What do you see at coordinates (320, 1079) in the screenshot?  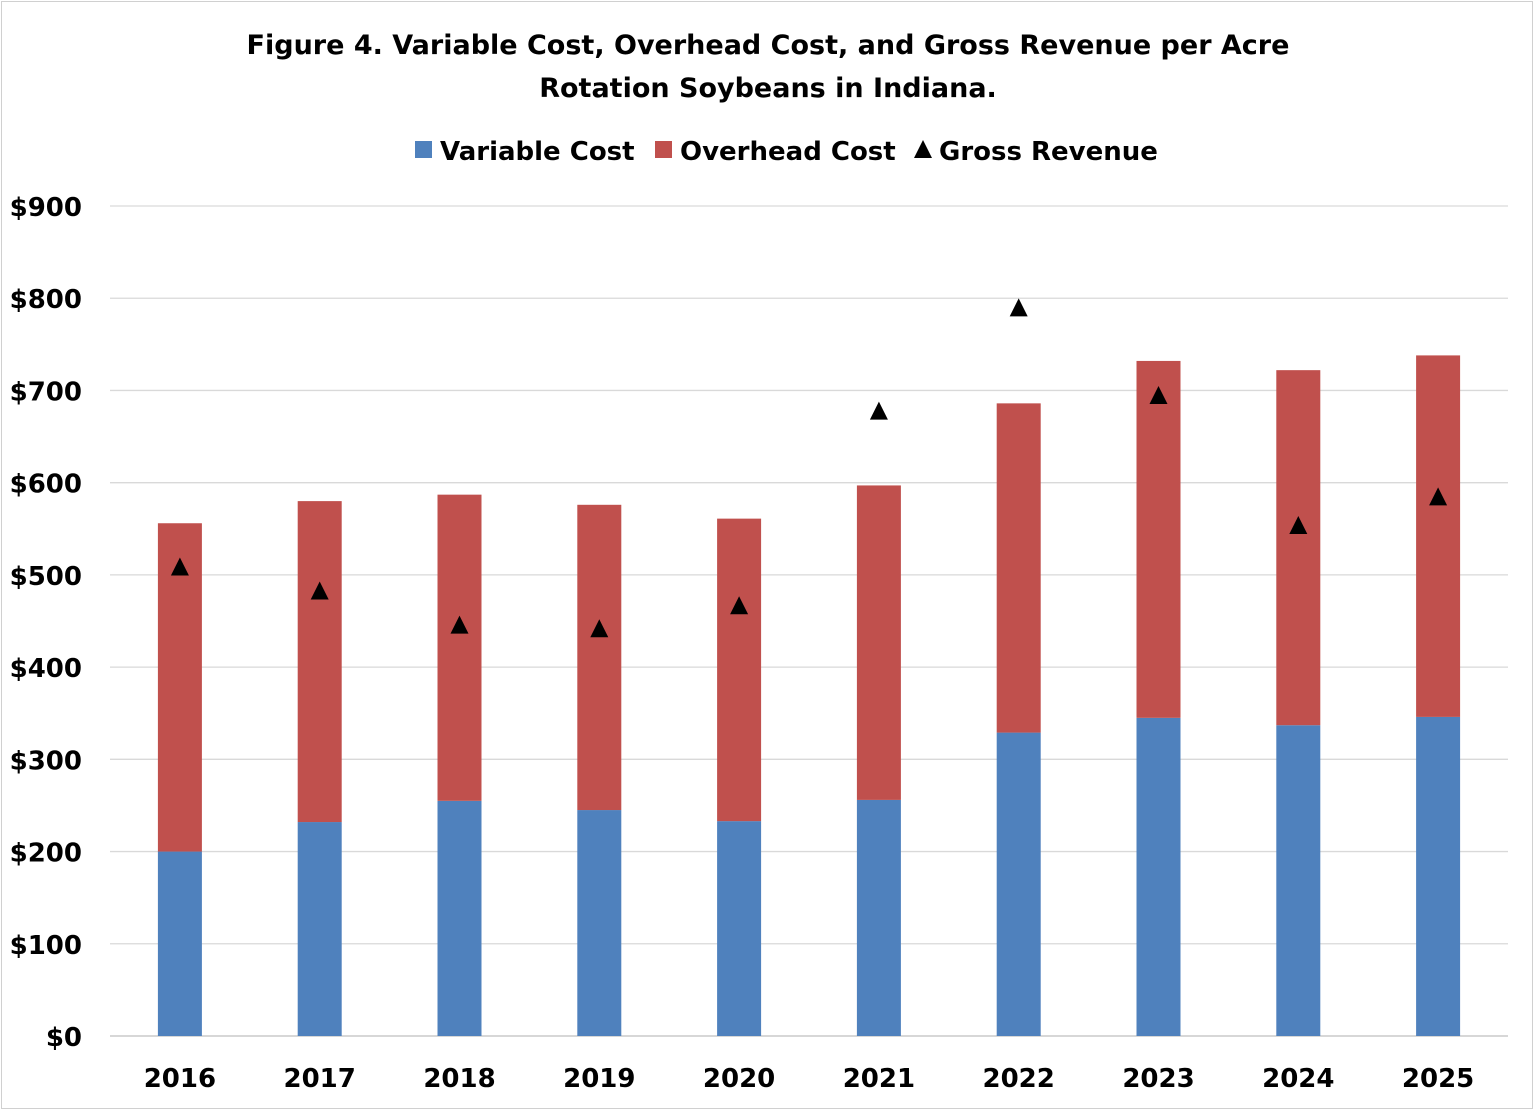 I see `x-tick-label: 2017` at bounding box center [320, 1079].